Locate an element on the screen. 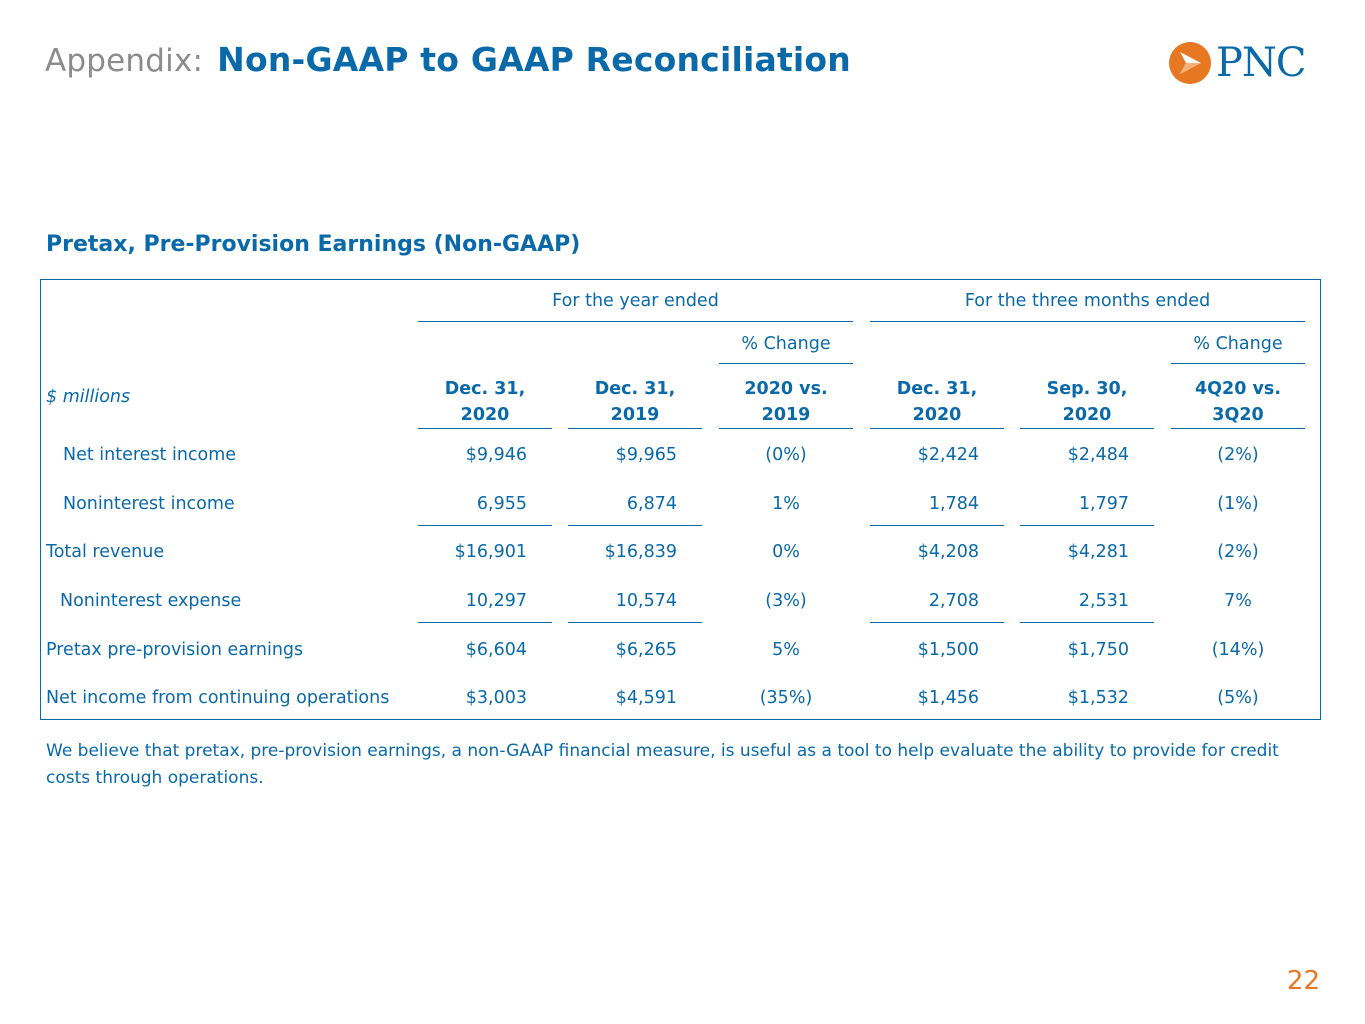  table-cell: $1,750 is located at coordinates (1098, 650).